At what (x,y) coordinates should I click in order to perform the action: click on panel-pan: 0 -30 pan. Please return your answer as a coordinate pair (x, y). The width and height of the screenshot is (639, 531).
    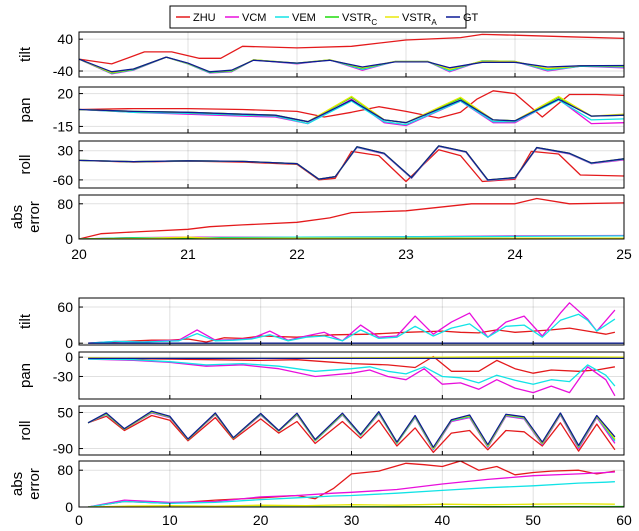
    Looking at the image, I should click on (321, 374).